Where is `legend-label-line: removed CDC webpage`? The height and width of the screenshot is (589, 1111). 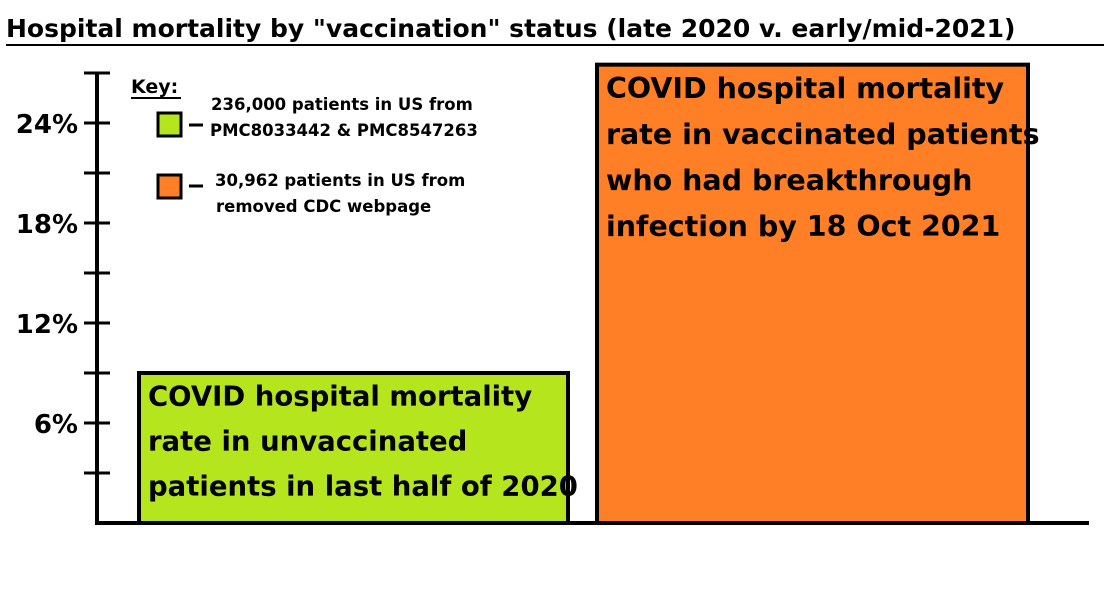
legend-label-line: removed CDC webpage is located at coordinates (323, 206).